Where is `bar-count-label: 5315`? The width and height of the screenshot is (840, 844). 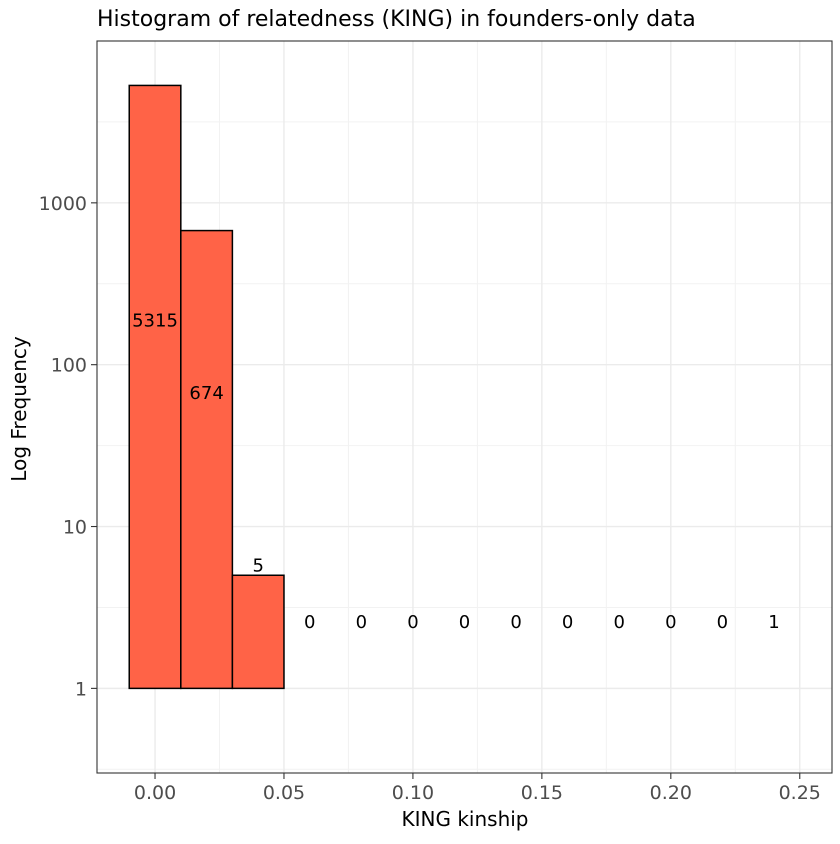
bar-count-label: 5315 is located at coordinates (155, 320).